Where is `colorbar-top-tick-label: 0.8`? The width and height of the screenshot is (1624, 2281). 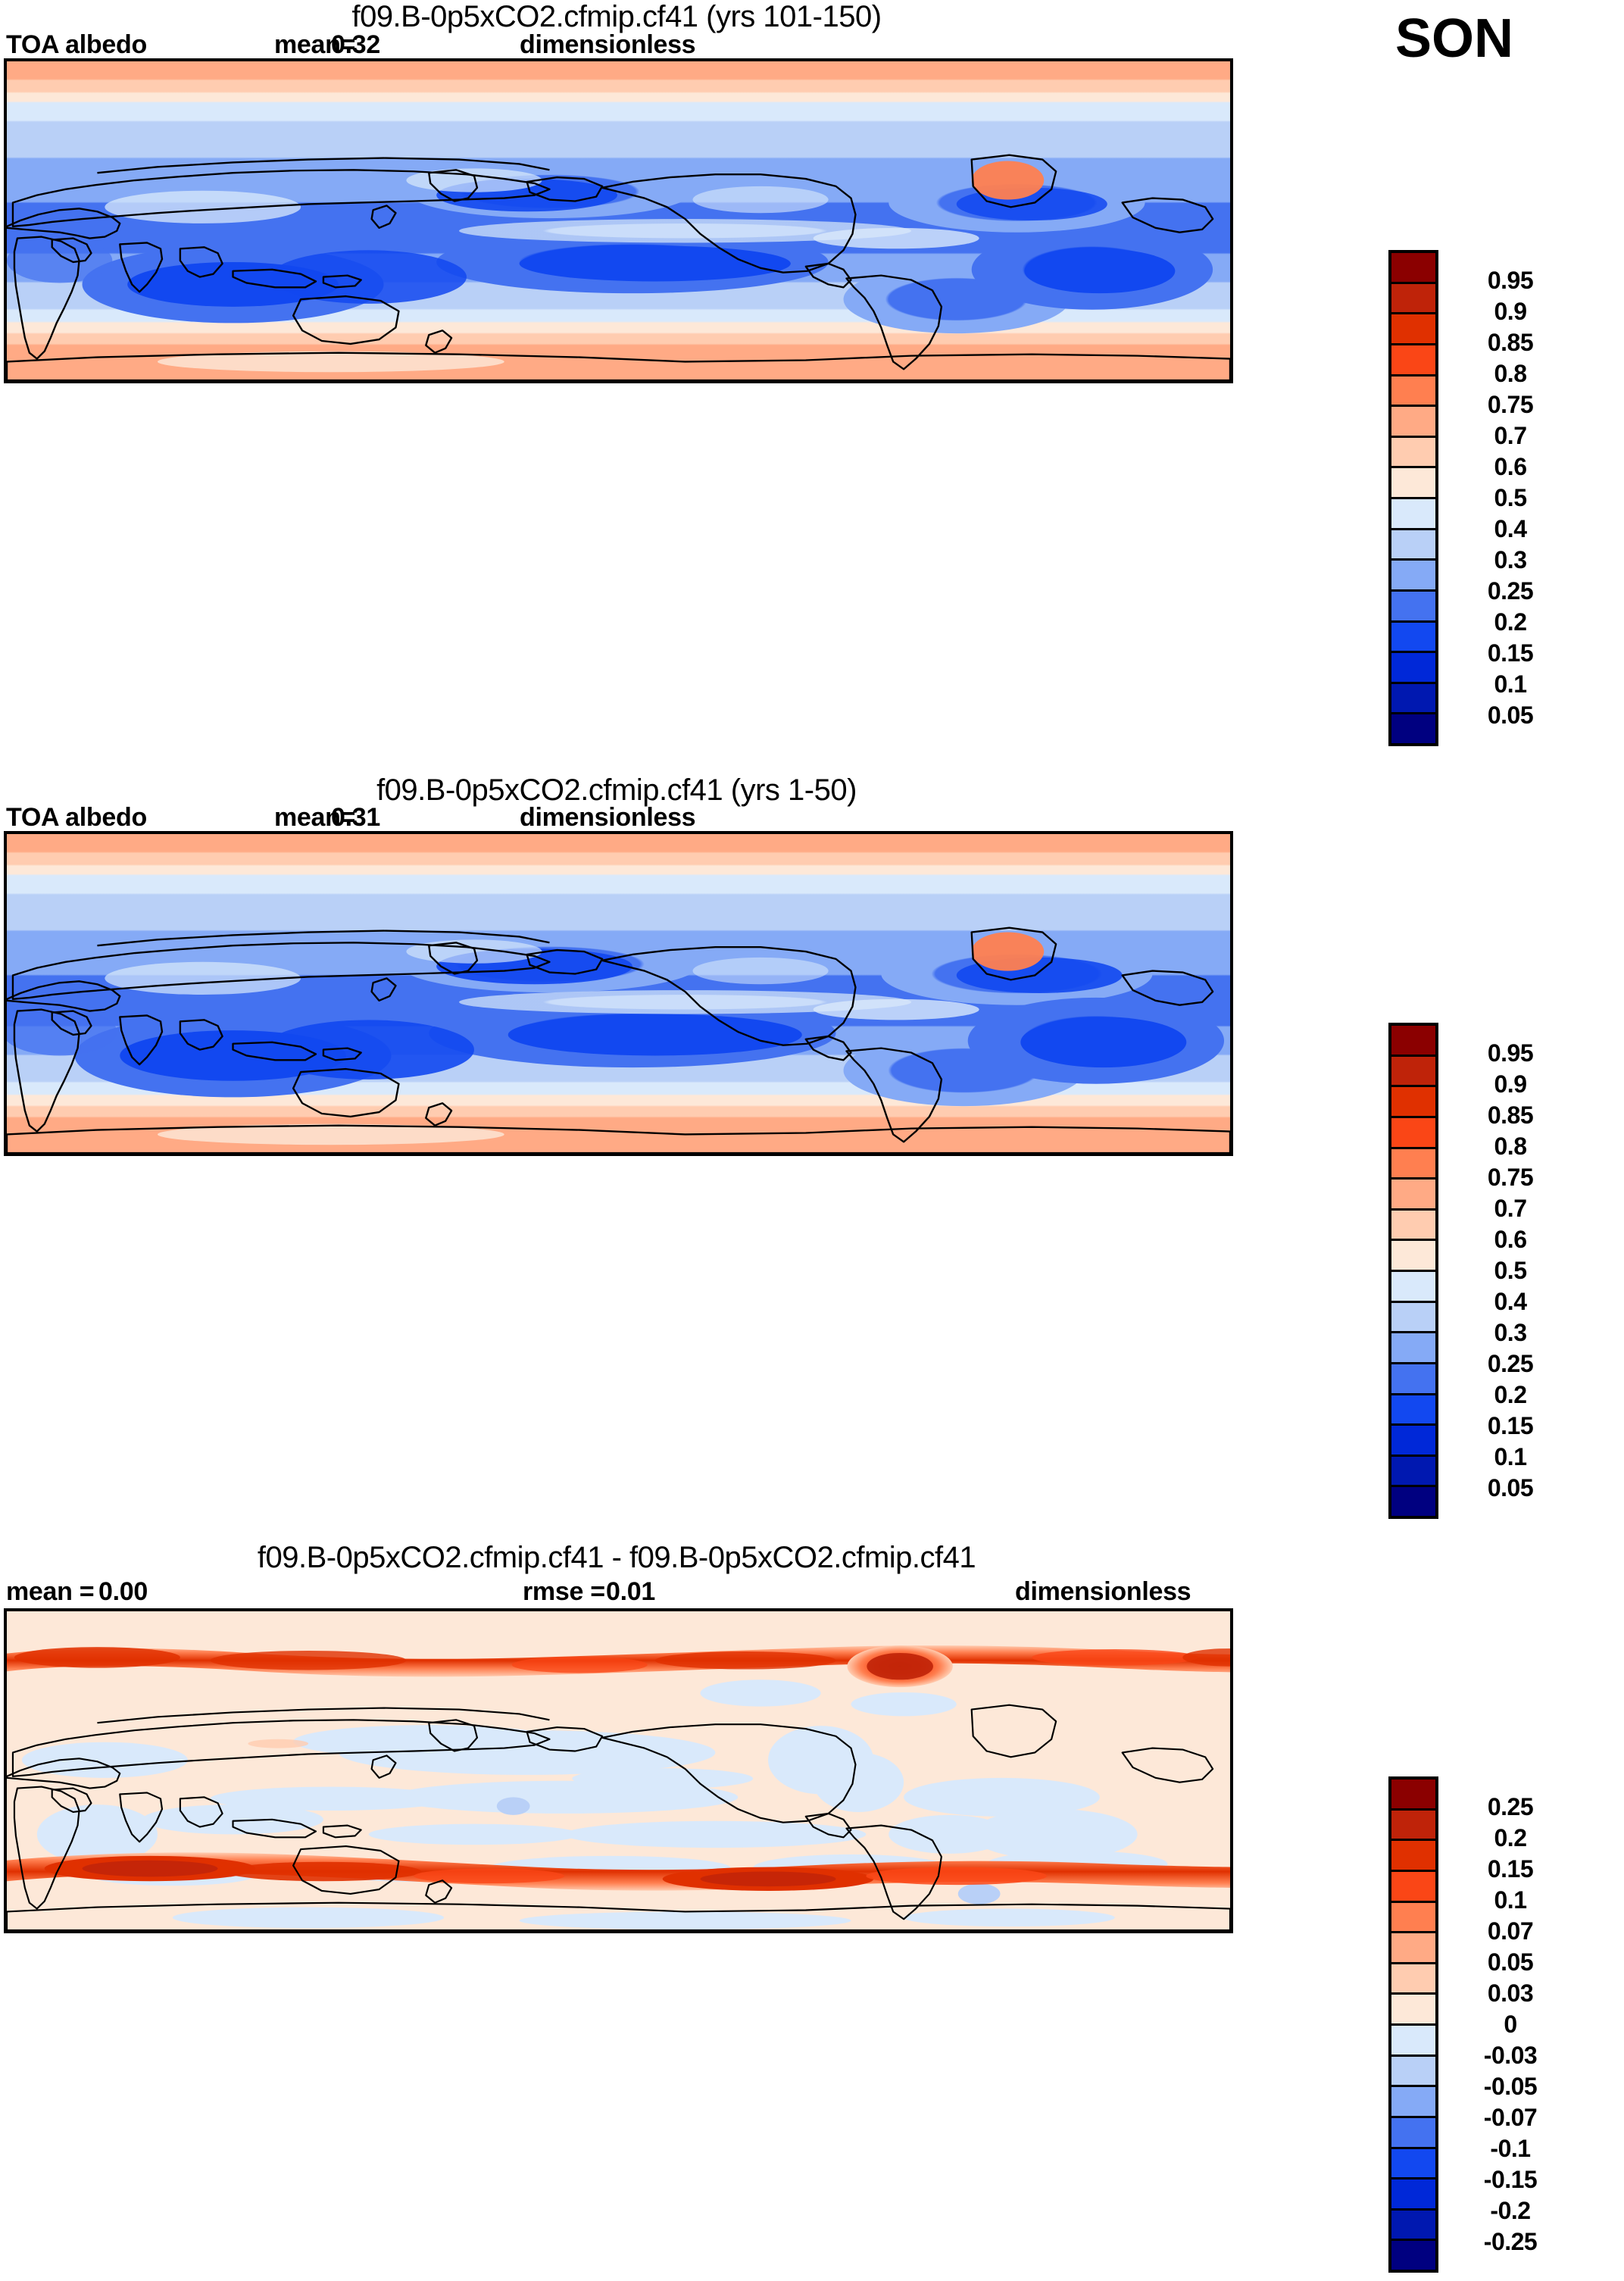 colorbar-top-tick-label: 0.8 is located at coordinates (1510, 374).